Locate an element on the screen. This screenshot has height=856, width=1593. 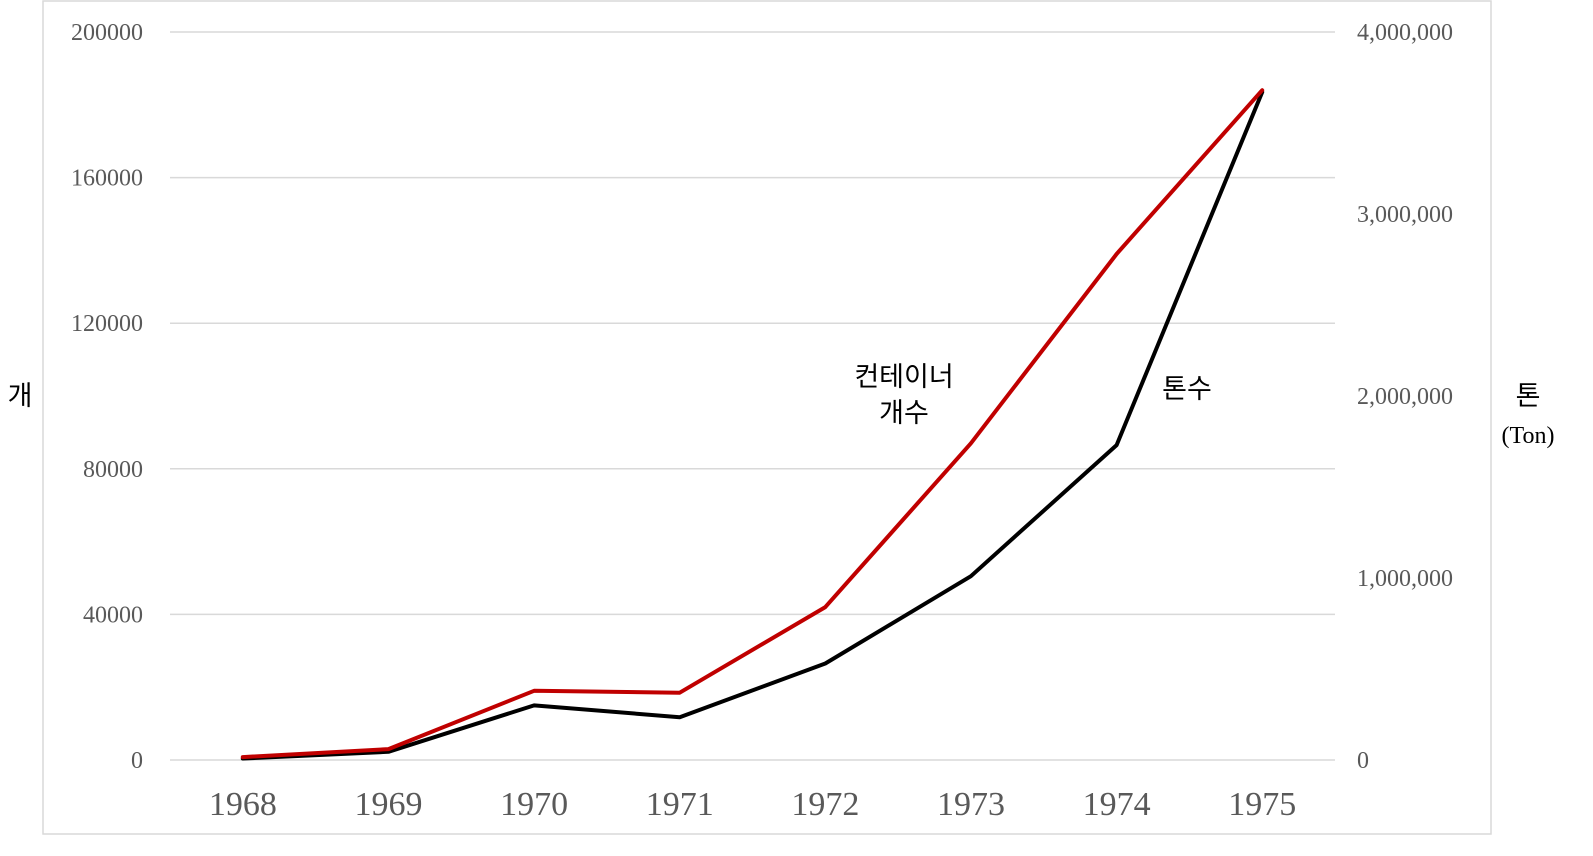
right-axis-tick-label: 2,000,000 is located at coordinates (1405, 397).